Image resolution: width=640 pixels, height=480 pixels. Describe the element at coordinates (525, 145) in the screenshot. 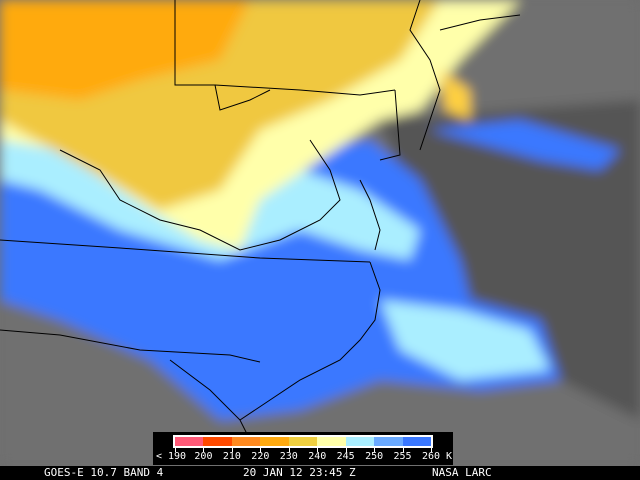

I see `cloud-band-blue-east` at that location.